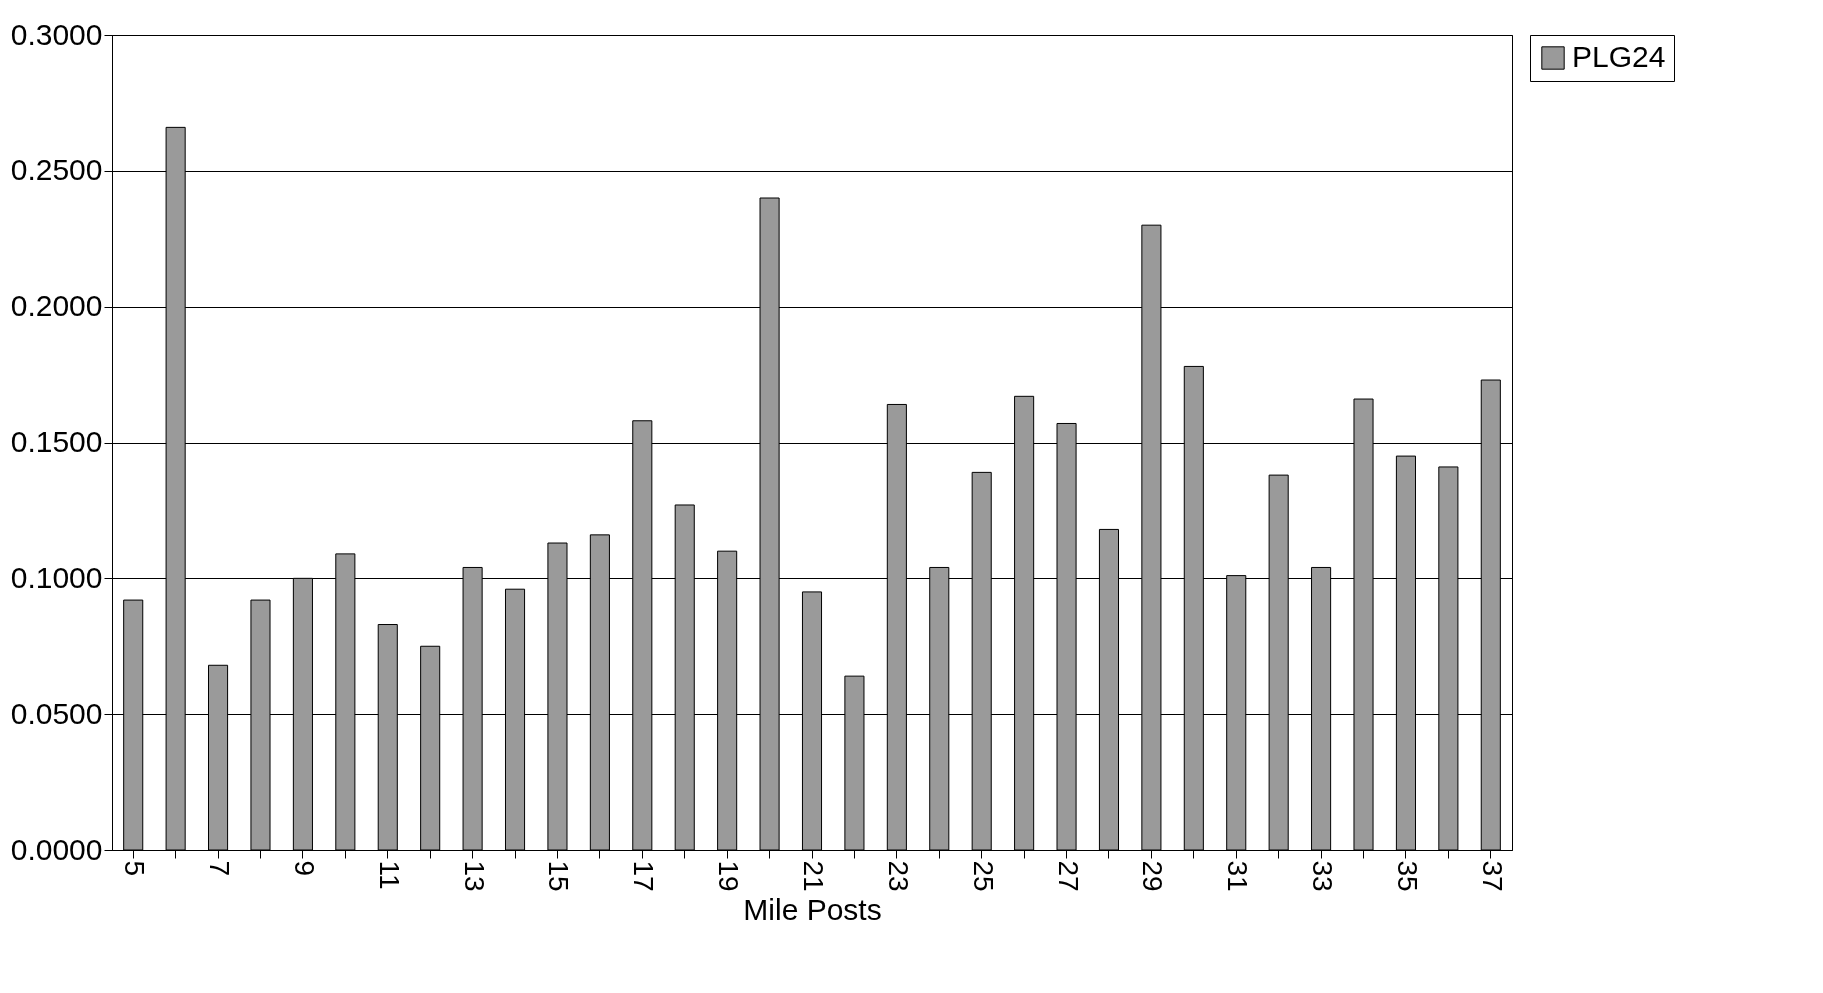  I want to click on y-tick-label: 0.3000, so click(56, 34).